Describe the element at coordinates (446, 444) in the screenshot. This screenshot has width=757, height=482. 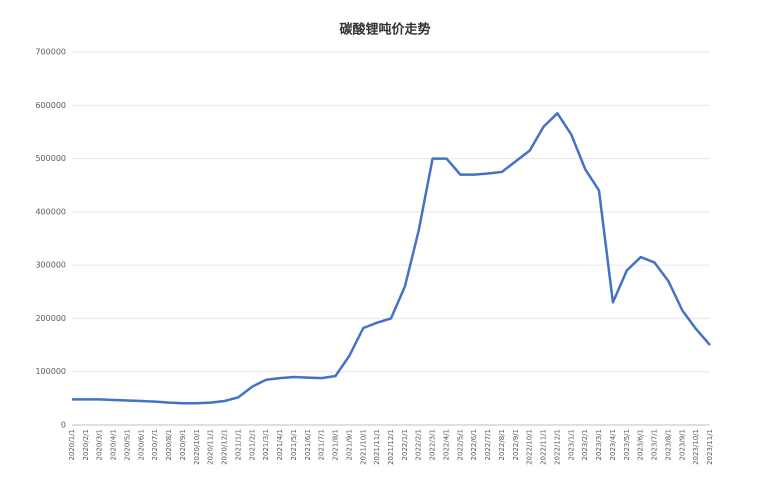
I see `x-tick-label: 2022/4/1` at that location.